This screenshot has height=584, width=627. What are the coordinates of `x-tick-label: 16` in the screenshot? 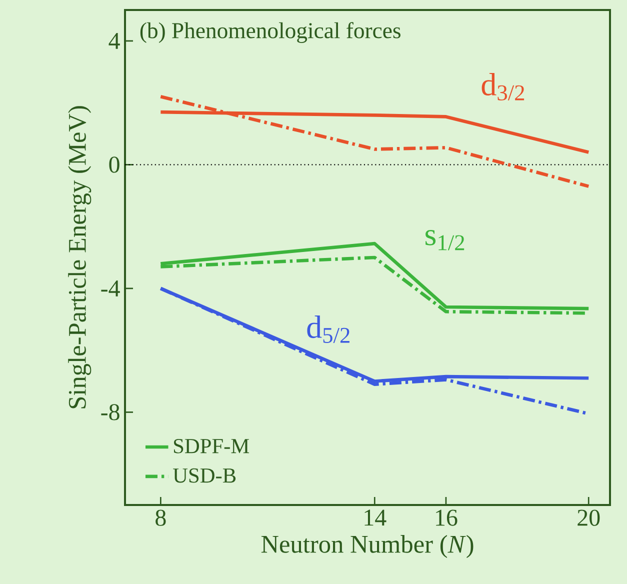 It's located at (447, 518).